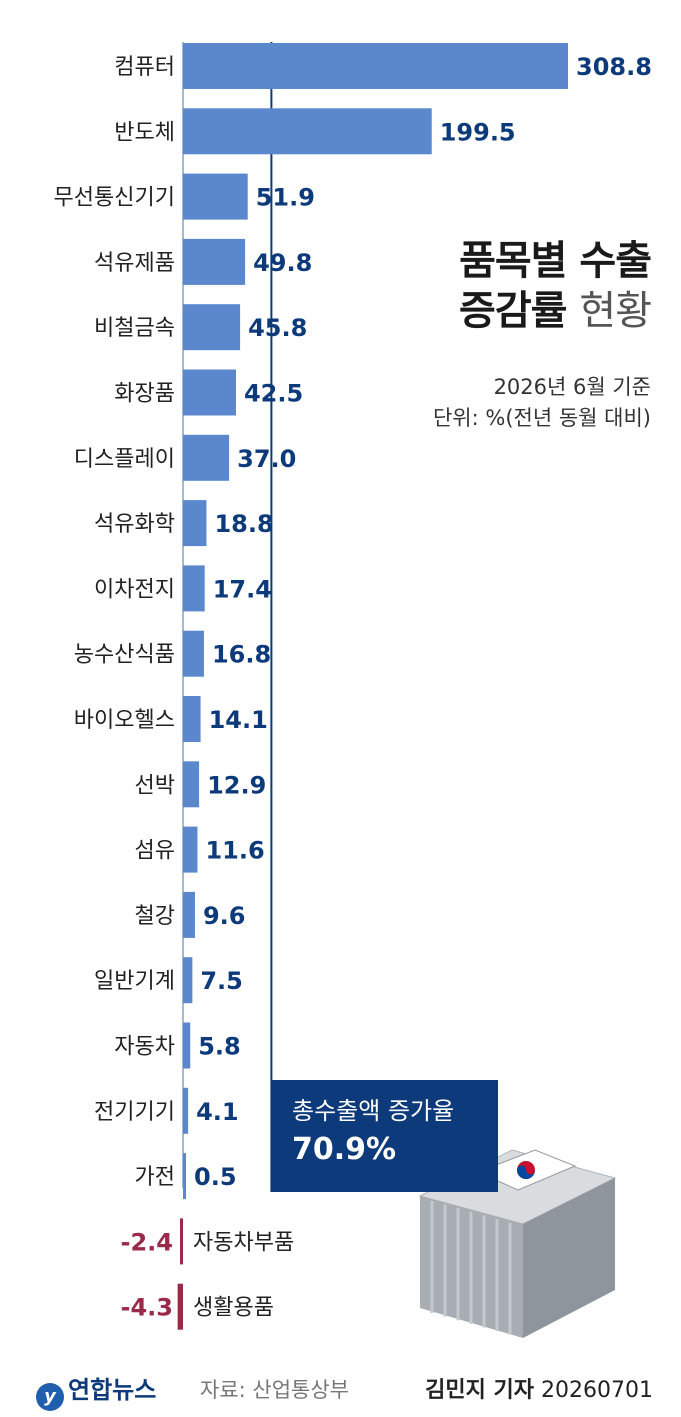 This screenshot has width=681, height=1417. Describe the element at coordinates (542, 403) in the screenshot. I see `chart-subtitle: 2026년 6월 기준 단위: %(전년 동월 대비)` at that location.